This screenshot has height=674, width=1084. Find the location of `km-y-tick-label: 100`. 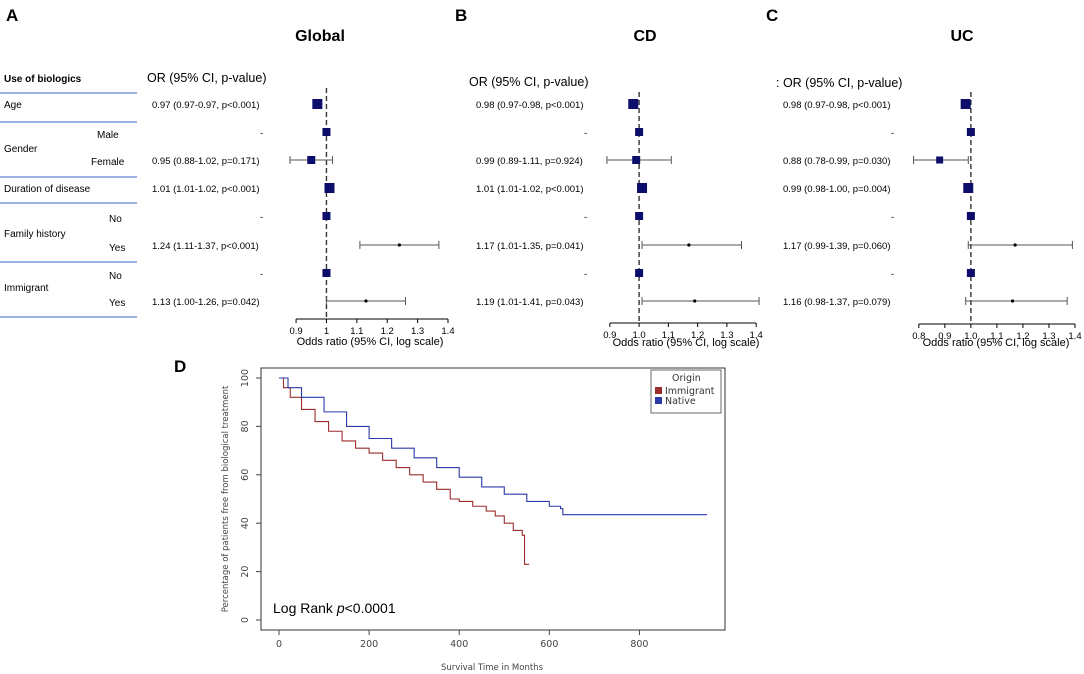

km-y-tick-label: 100 is located at coordinates (245, 378).